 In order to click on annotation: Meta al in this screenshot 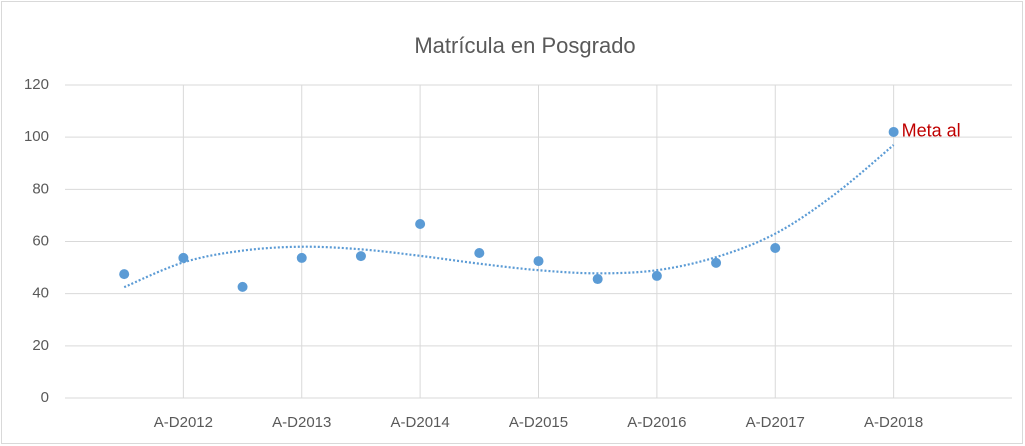, I will do `click(931, 131)`.